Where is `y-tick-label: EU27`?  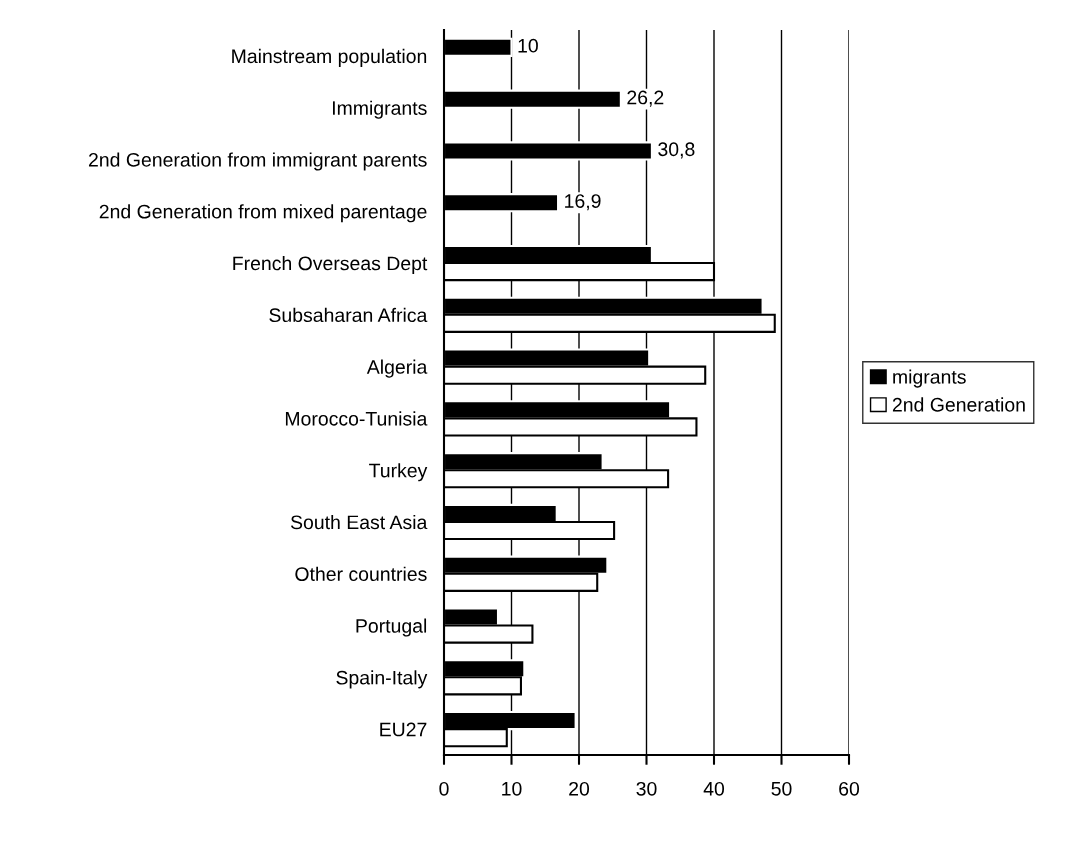 y-tick-label: EU27 is located at coordinates (403, 729).